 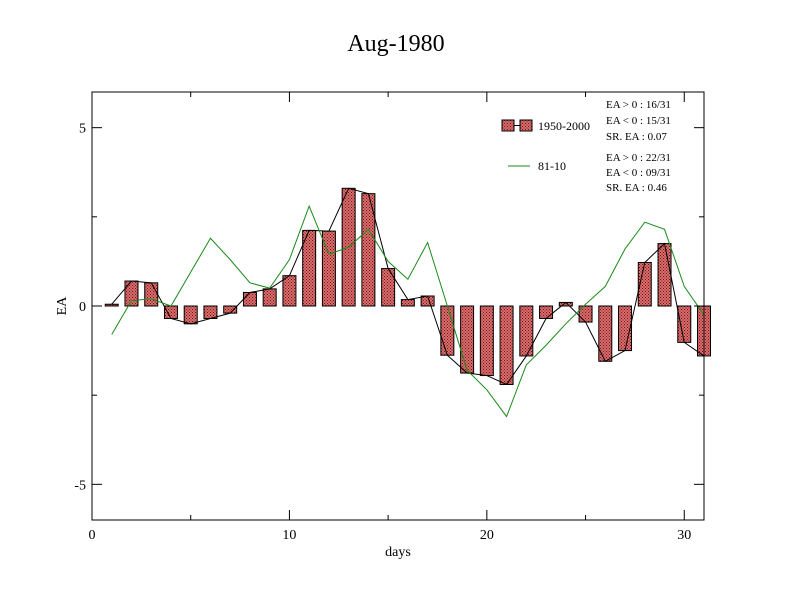 I want to click on stat-1950-2000-sr: SR. EA : 0.07, so click(x=636, y=137).